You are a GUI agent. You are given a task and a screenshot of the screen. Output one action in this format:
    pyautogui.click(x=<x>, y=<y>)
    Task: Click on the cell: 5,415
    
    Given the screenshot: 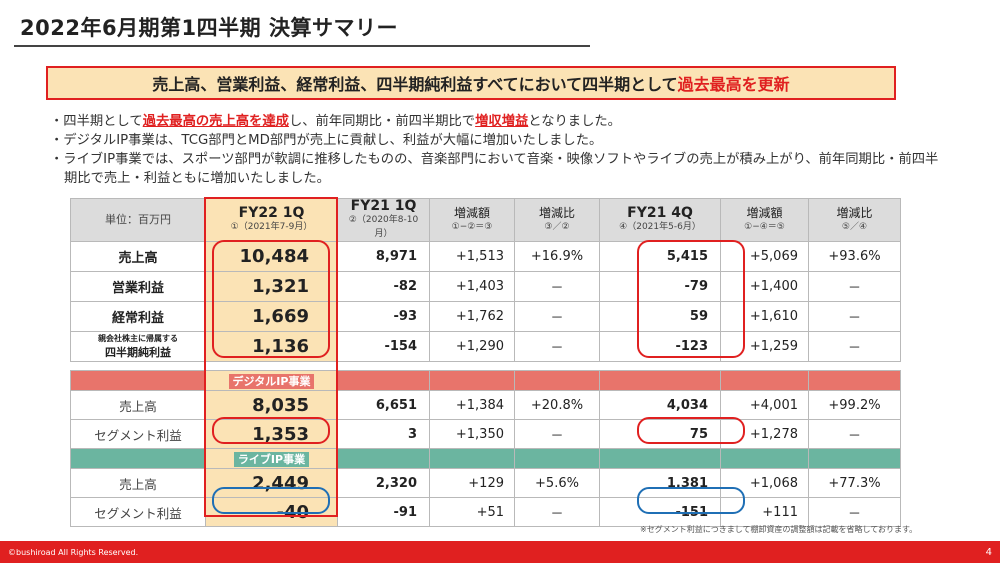 What is the action you would take?
    pyautogui.click(x=660, y=256)
    